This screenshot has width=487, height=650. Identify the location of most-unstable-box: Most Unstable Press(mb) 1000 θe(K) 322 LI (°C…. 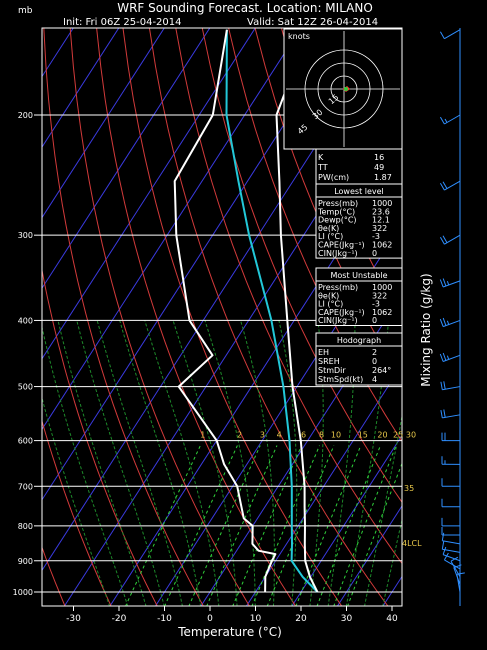
(359, 296).